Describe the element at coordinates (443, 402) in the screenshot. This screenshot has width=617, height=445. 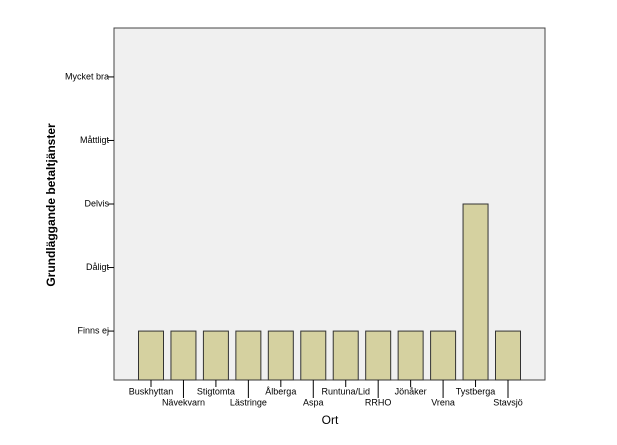
I see `x-tick-label: Vrena` at that location.